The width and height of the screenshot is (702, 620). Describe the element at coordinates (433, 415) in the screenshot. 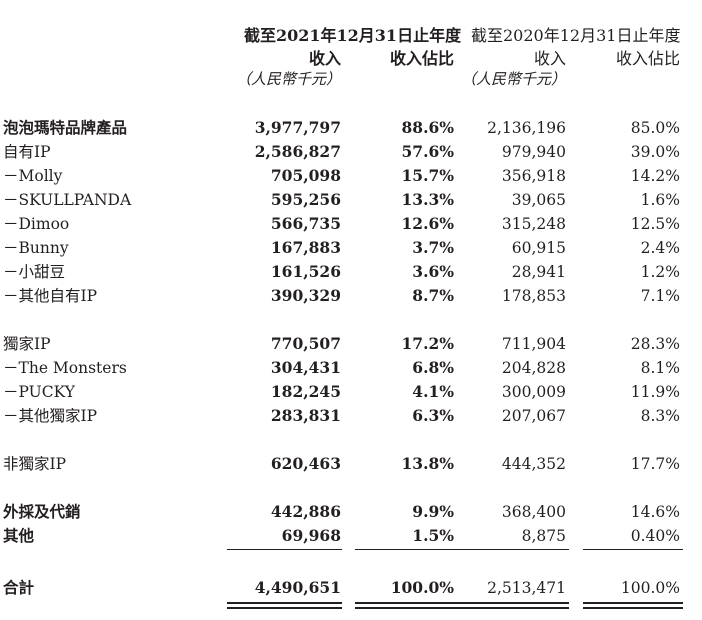

I see `share-2021-cell: 6.3%` at that location.